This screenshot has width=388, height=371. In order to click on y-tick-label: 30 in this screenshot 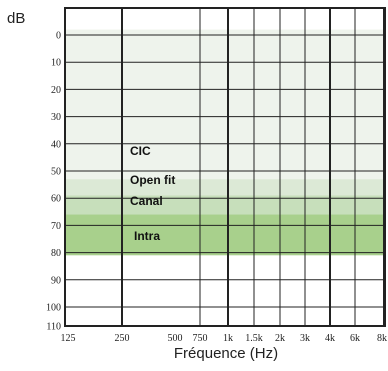, I will do `click(56, 117)`.